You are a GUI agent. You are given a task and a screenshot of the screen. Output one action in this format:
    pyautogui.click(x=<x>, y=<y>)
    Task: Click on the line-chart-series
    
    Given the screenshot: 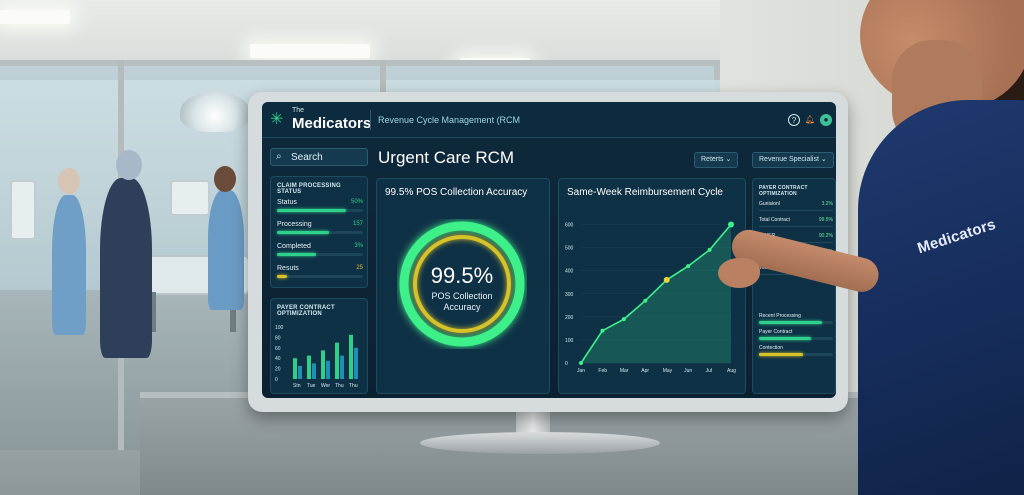 What is the action you would take?
    pyautogui.click(x=656, y=294)
    